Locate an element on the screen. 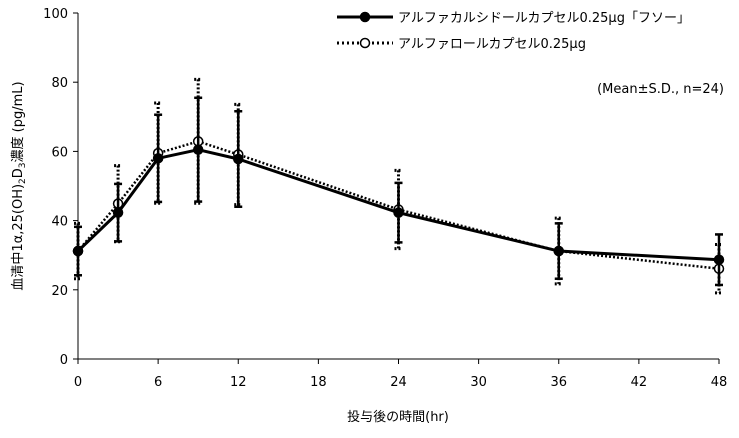  y-axis-title-sub-2: 2 is located at coordinates (23, 181).